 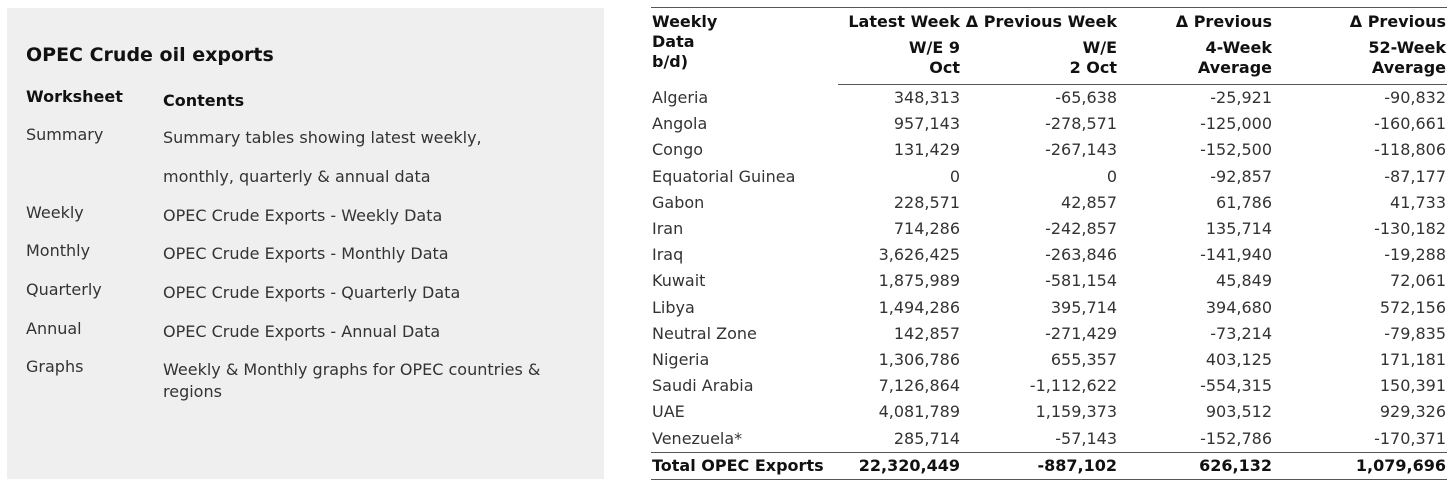 I want to click on worksheet-name-weekly: Weekly, so click(x=55, y=212).